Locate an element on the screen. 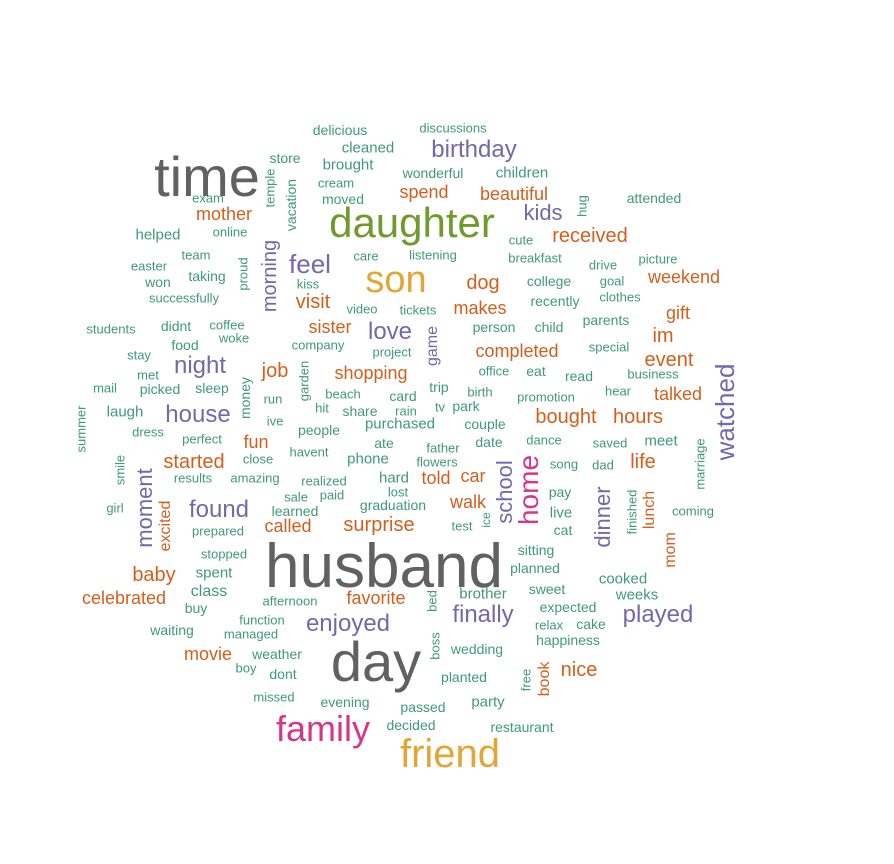 The height and width of the screenshot is (864, 894). word-tickets: tickets is located at coordinates (418, 310).